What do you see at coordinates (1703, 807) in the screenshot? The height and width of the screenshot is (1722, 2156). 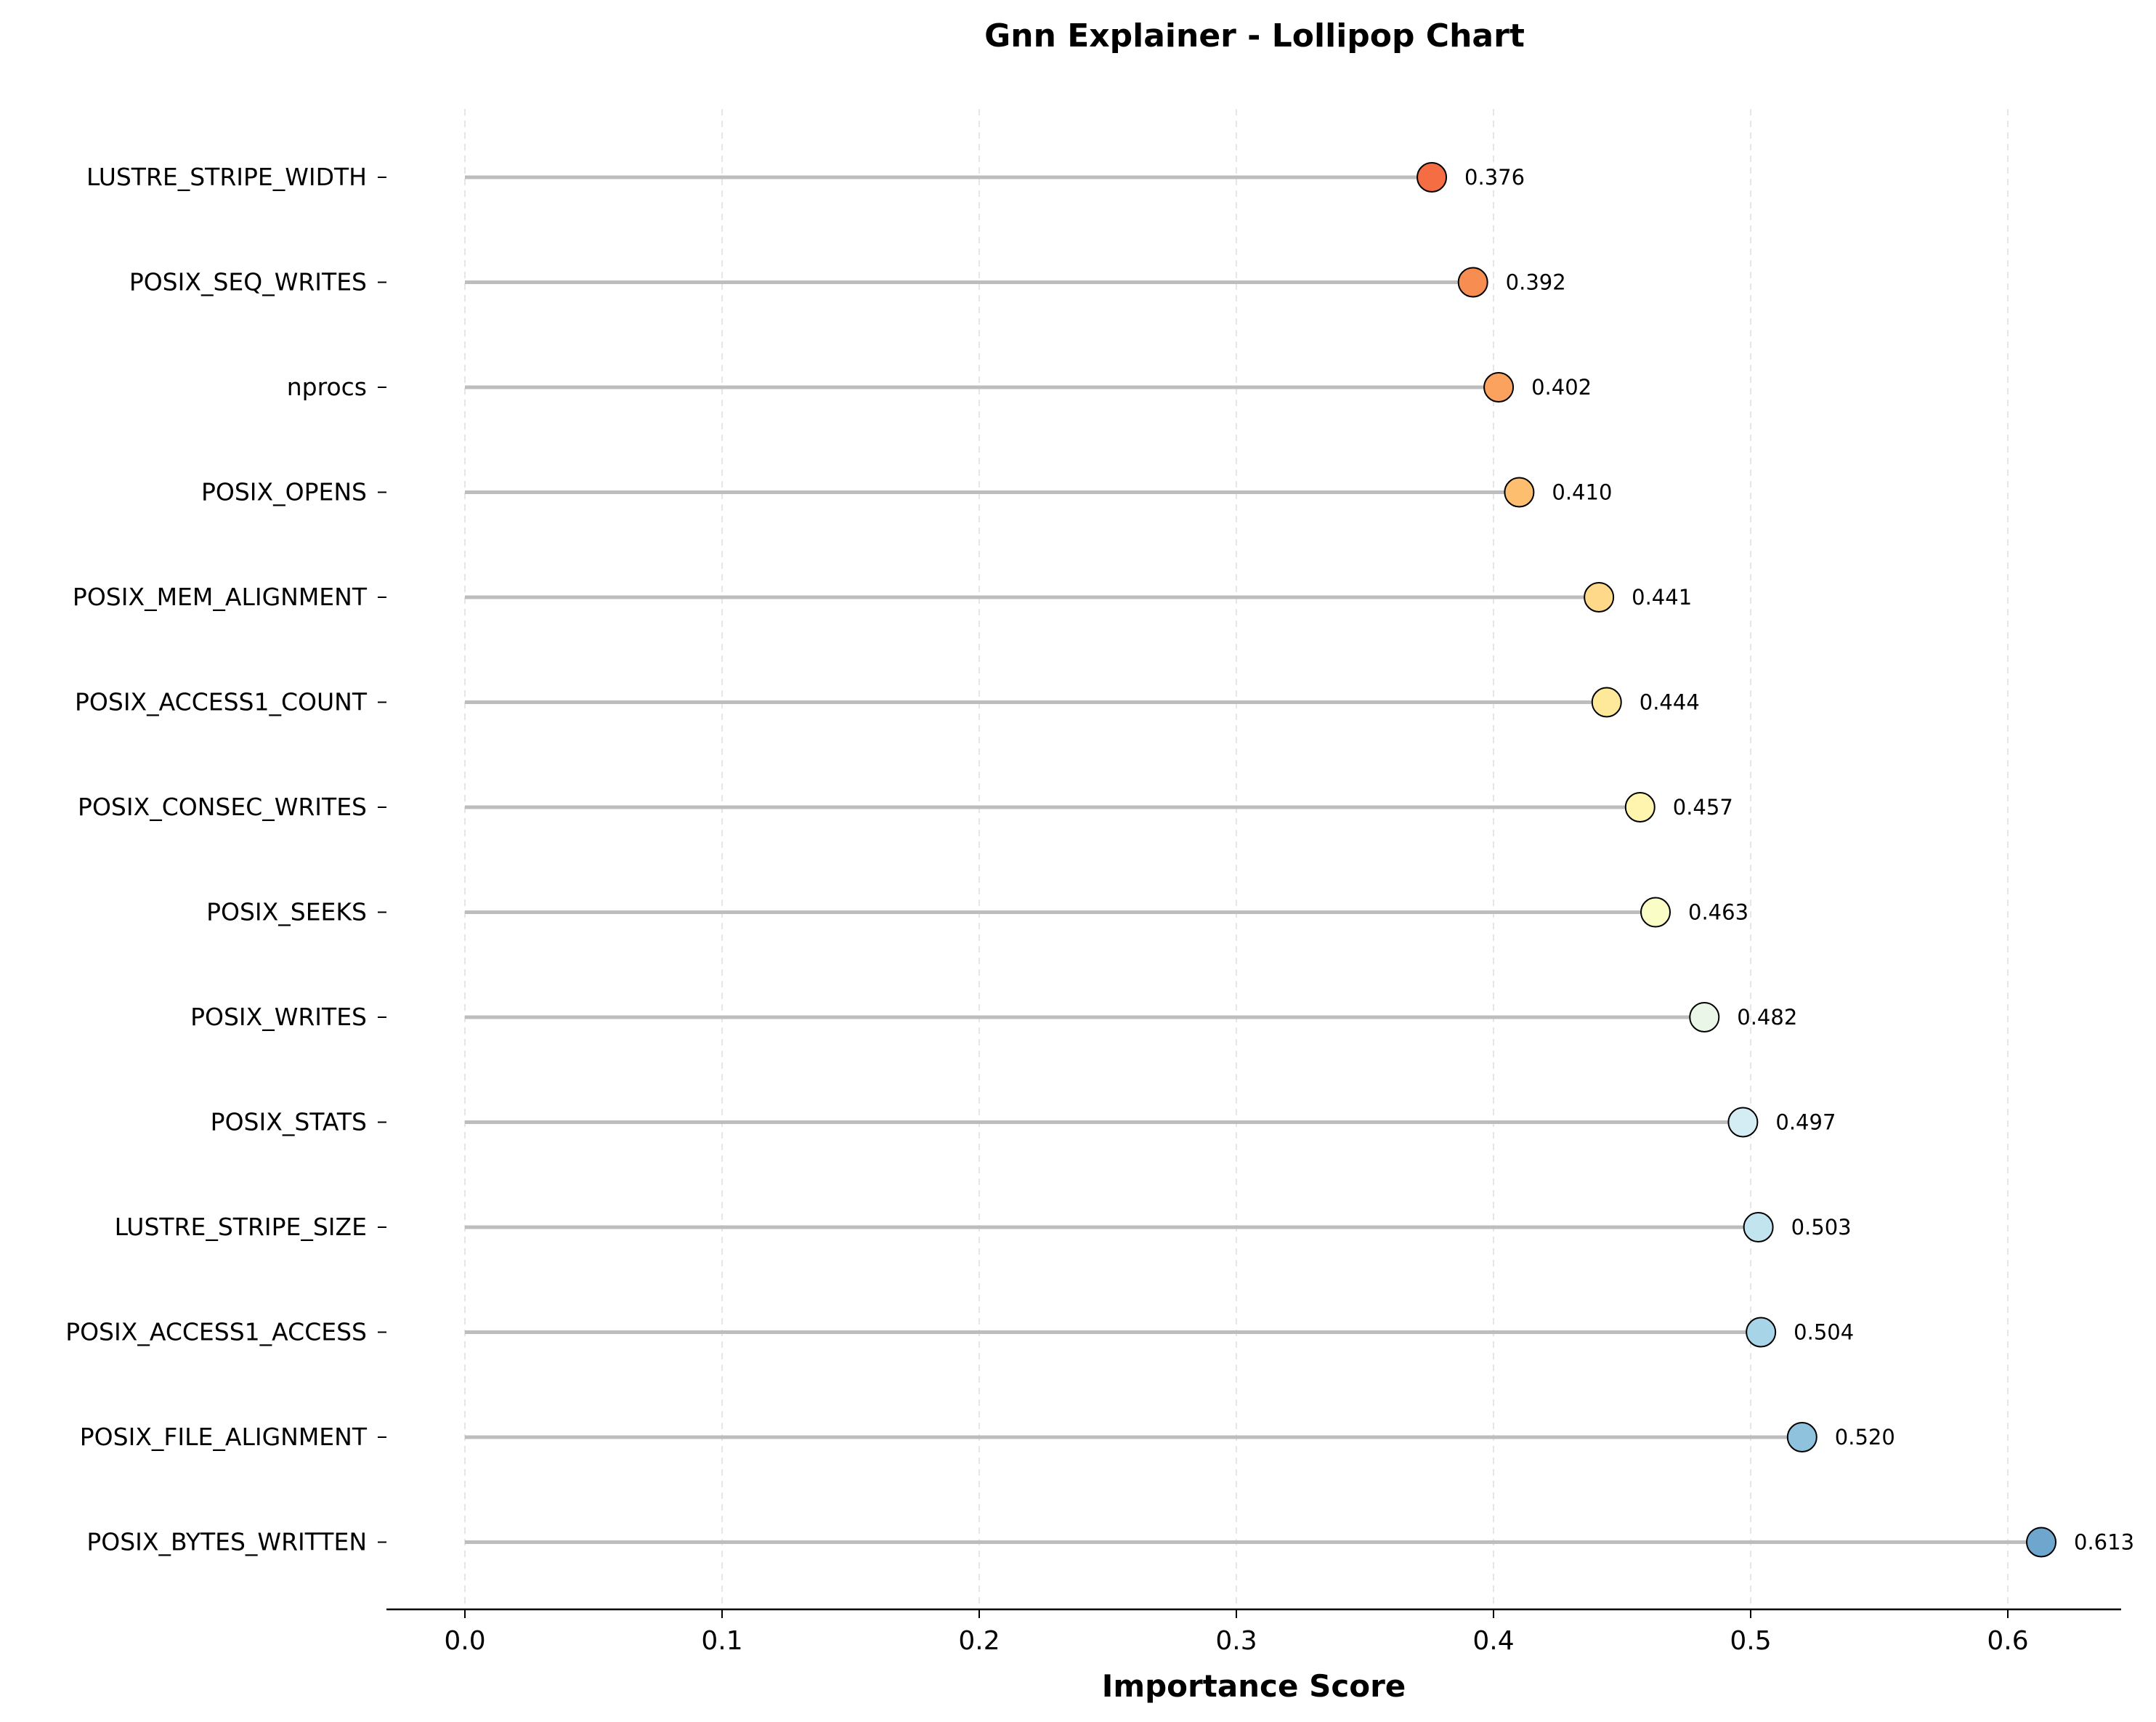 I see `value-label: 0.457` at bounding box center [1703, 807].